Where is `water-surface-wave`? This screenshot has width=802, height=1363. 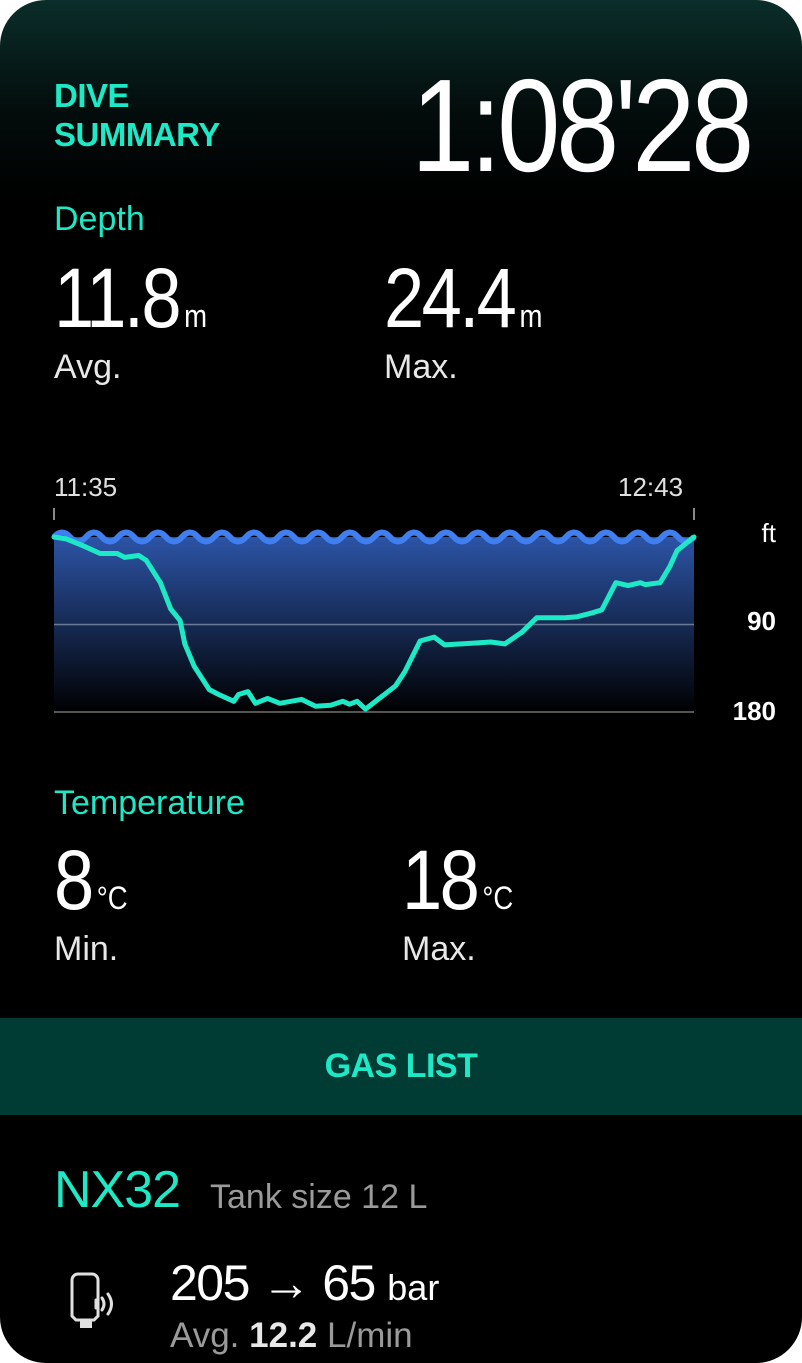 water-surface-wave is located at coordinates (374, 537).